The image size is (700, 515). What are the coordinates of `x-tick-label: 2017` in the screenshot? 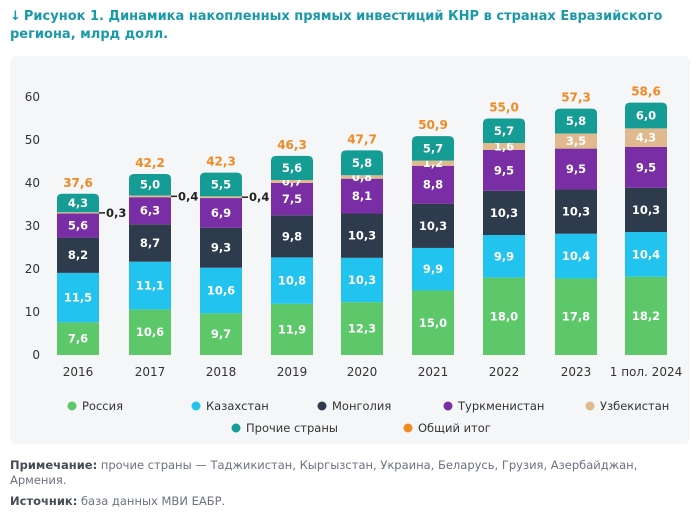 It's located at (150, 372).